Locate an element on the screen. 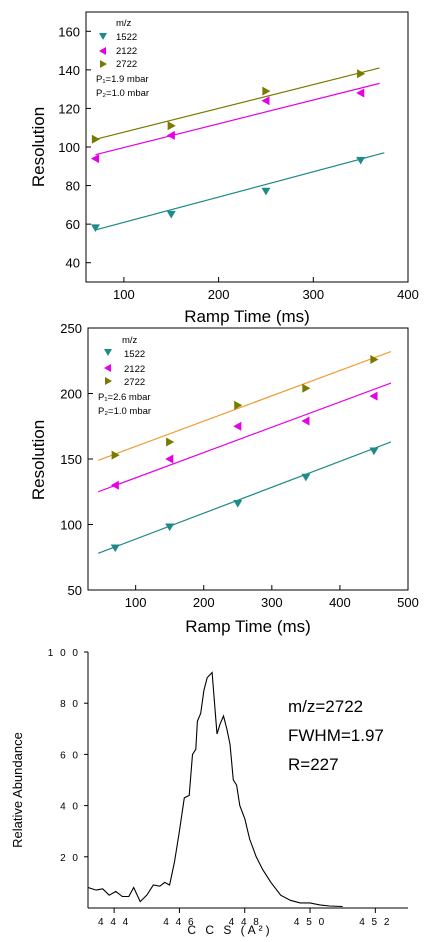  x-axis-label-1: Ramp Time (ms) is located at coordinates (247, 316).